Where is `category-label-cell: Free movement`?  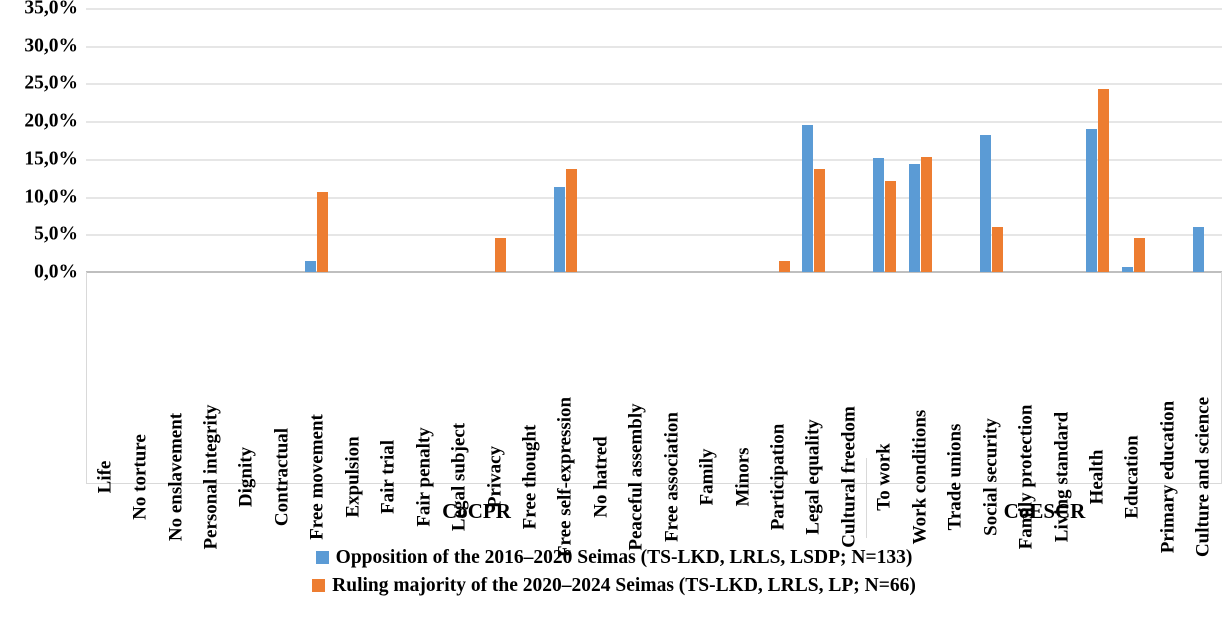 category-label-cell: Free movement is located at coordinates (317, 406).